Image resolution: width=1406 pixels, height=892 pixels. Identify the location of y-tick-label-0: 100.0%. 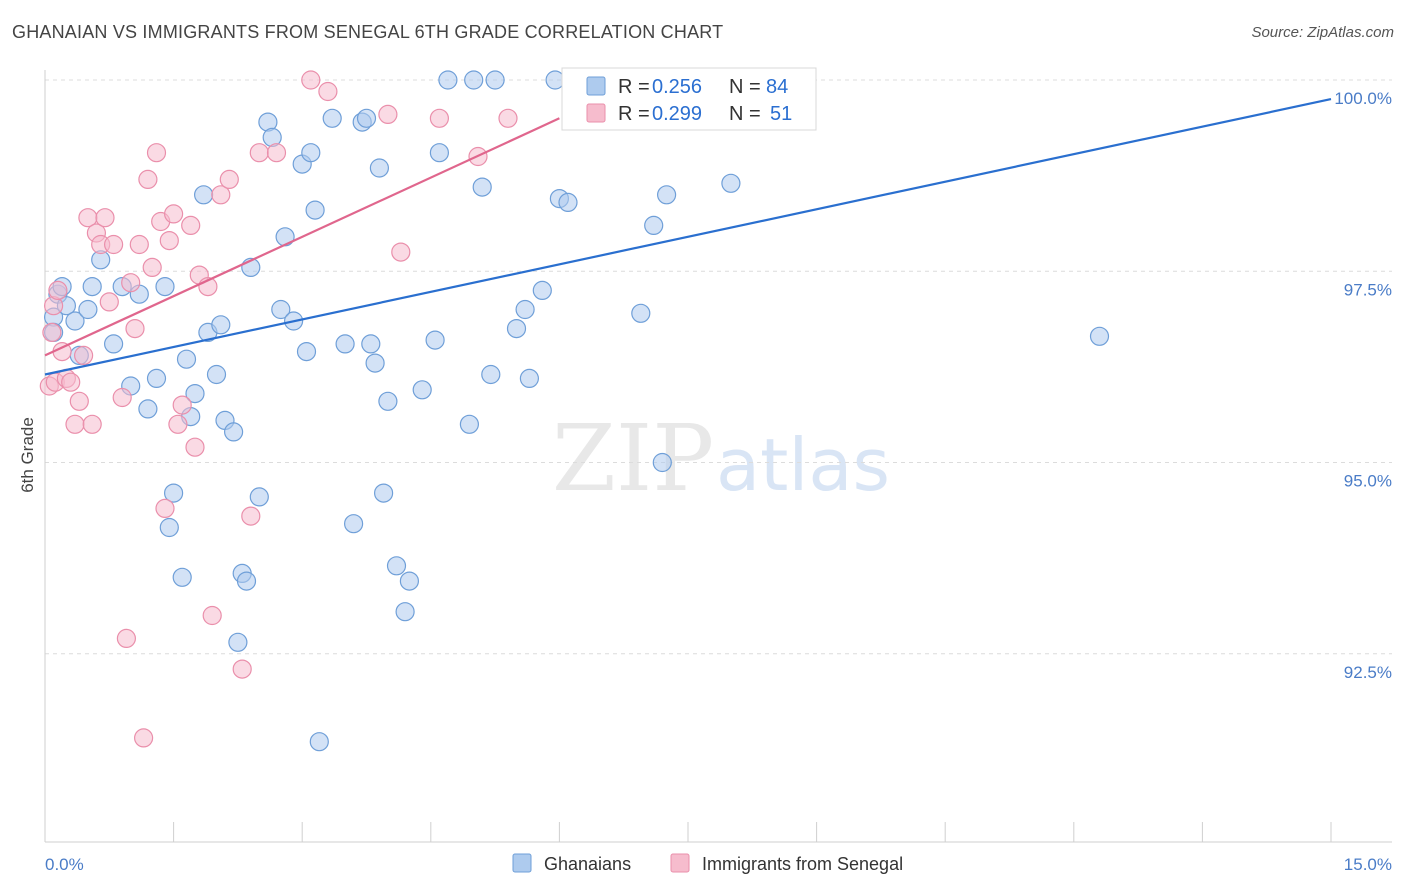
(1363, 98).